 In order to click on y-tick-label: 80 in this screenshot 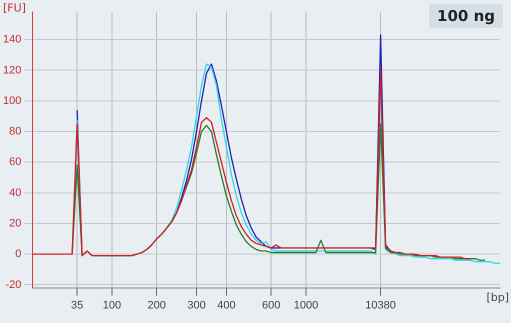, I will do `click(15, 132)`.